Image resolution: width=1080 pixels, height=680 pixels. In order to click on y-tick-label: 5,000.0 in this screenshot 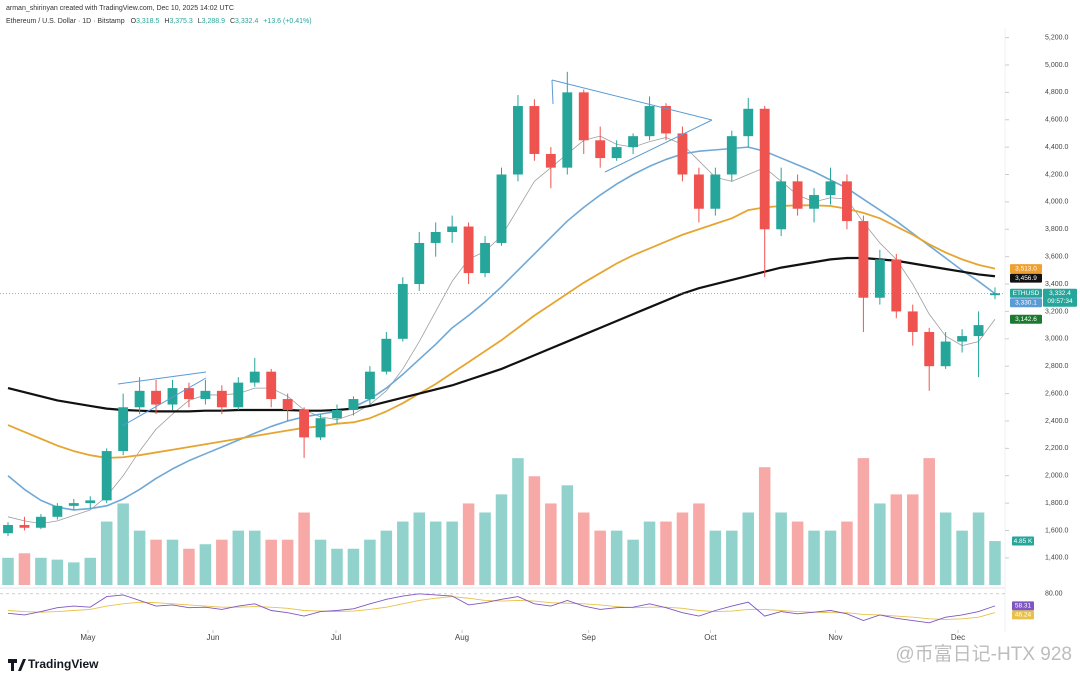, I will do `click(1056, 65)`.